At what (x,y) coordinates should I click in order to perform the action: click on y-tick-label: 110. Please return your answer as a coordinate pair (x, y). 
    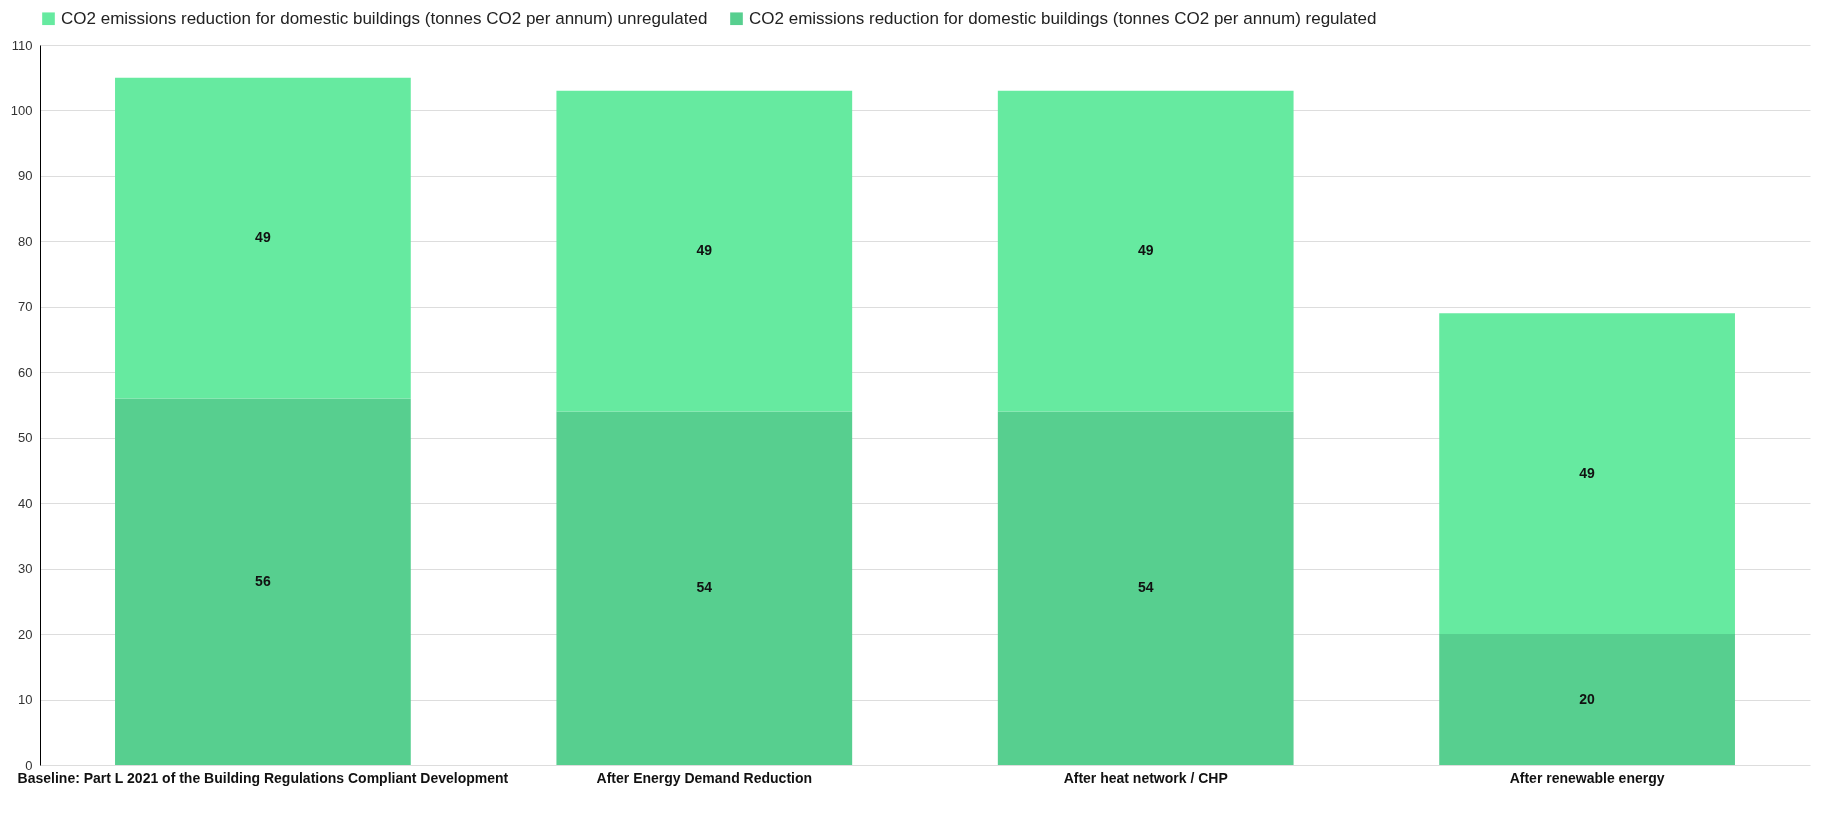
    Looking at the image, I should click on (22, 45).